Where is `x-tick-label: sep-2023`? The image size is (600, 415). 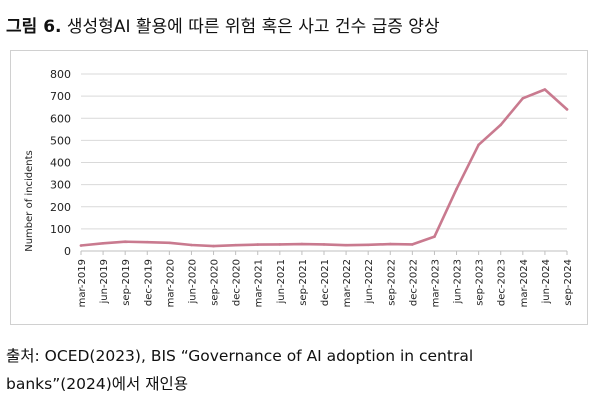 x-tick-label: sep-2023 is located at coordinates (480, 282).